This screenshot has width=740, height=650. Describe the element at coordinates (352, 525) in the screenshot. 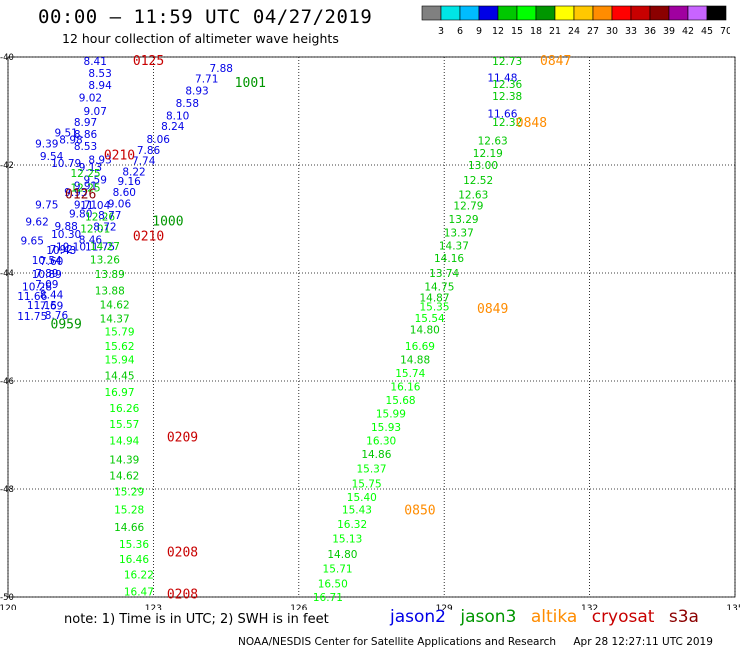

I see `wave-height-value: 16.32` at that location.